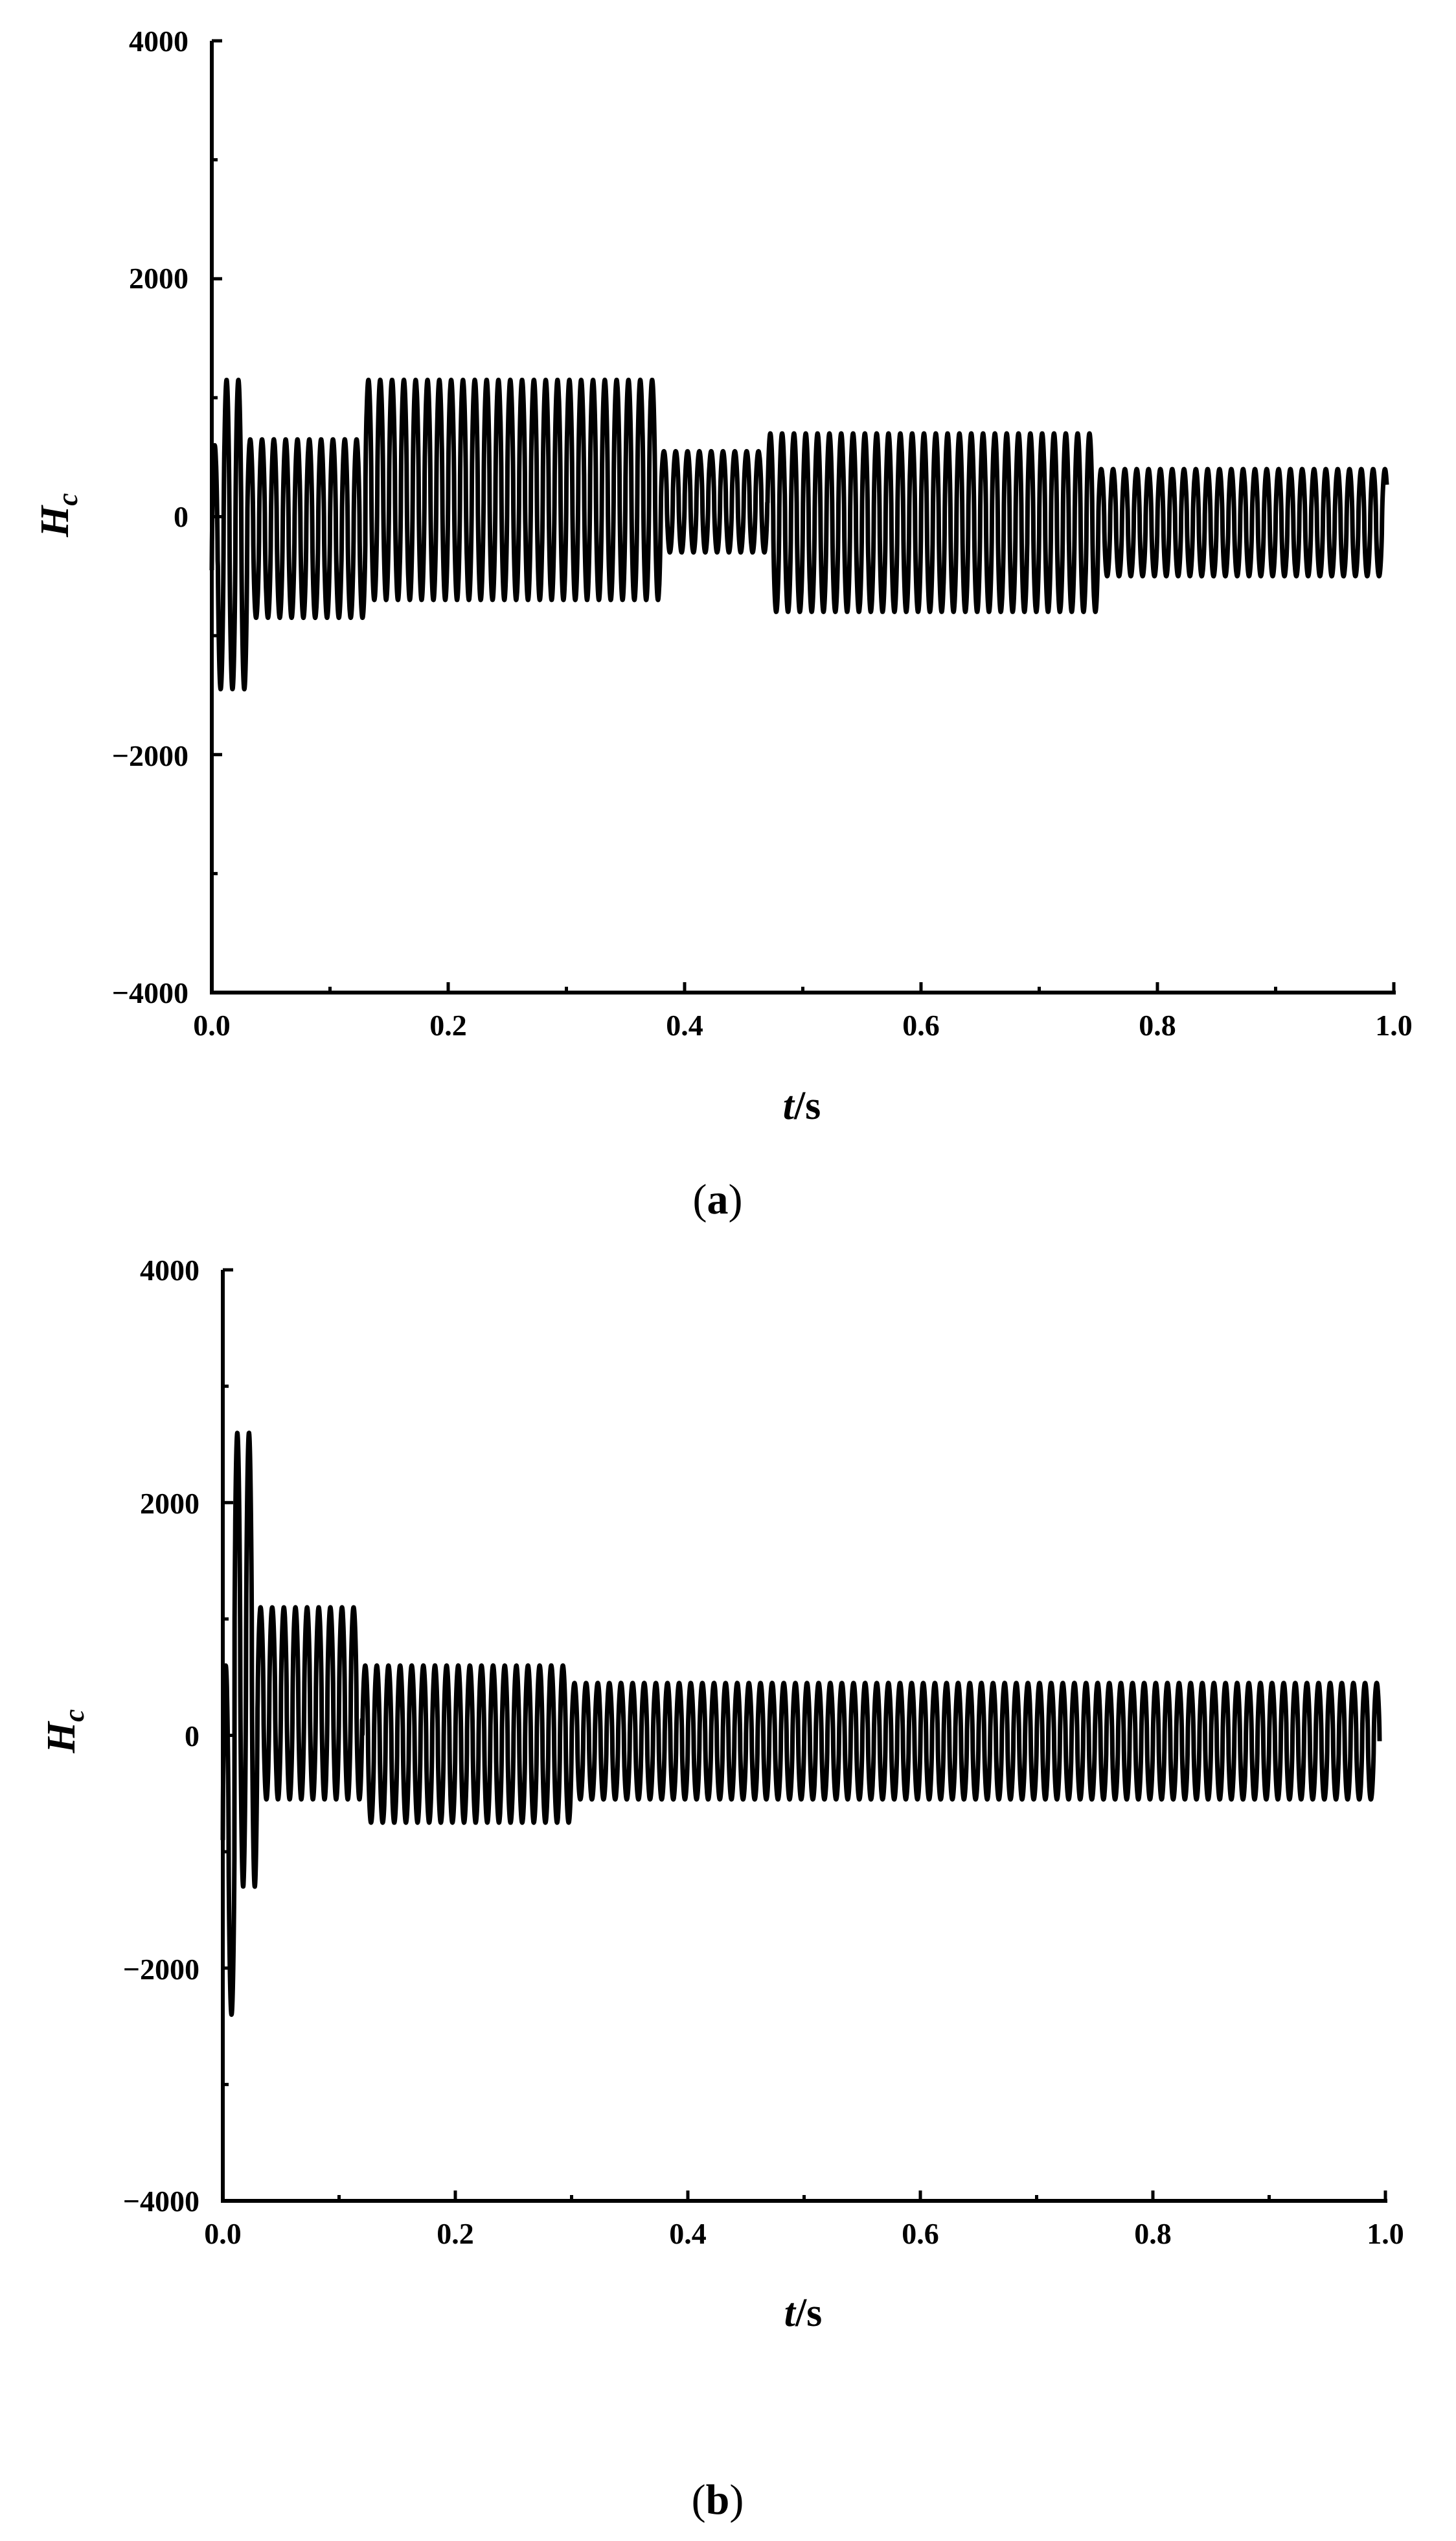 The image size is (1456, 2541). I want to click on x-ticks-b, so click(804, 2195).